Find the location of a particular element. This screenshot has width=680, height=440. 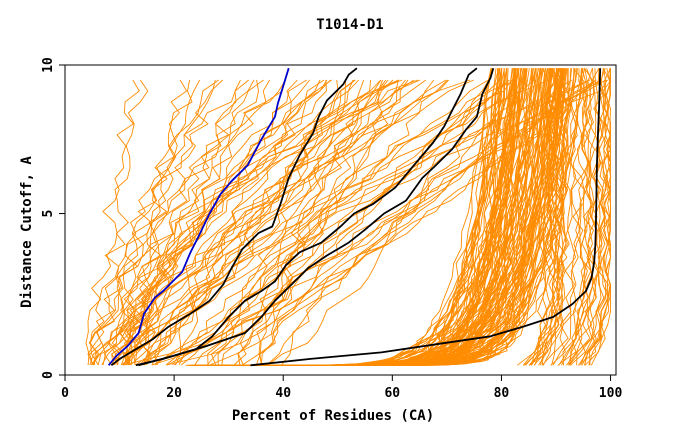

x-axis-title: Percent of Residues (CA) is located at coordinates (333, 416).